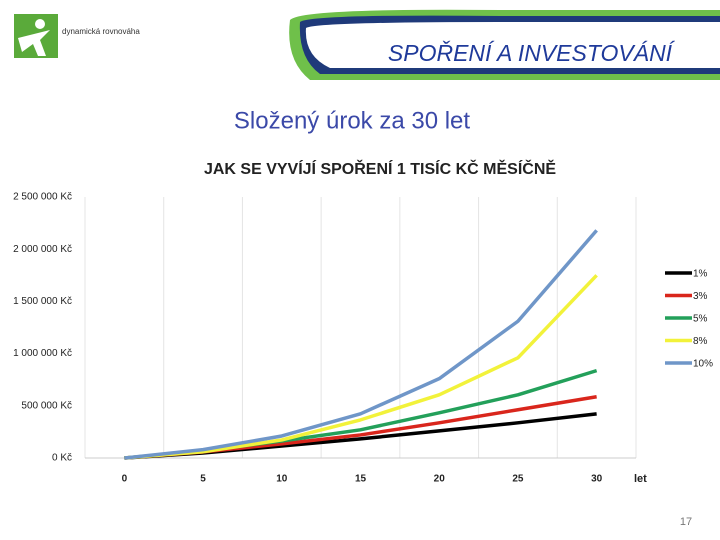  I want to click on legend-label: 10%, so click(703, 364).